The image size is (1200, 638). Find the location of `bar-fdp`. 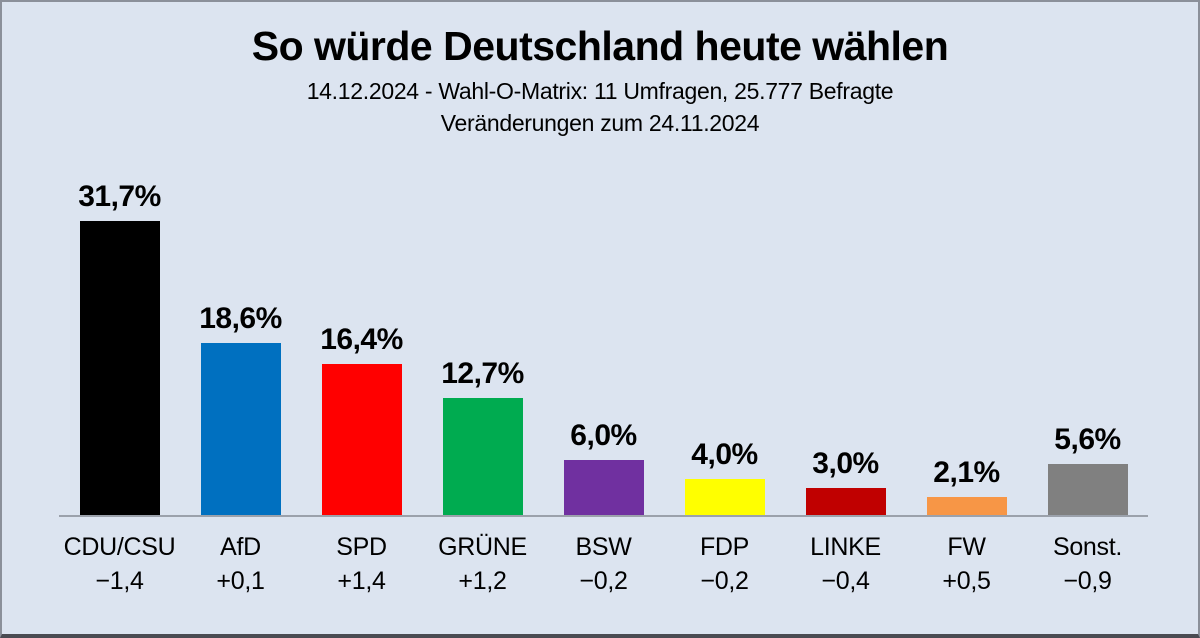

bar-fdp is located at coordinates (724, 497).